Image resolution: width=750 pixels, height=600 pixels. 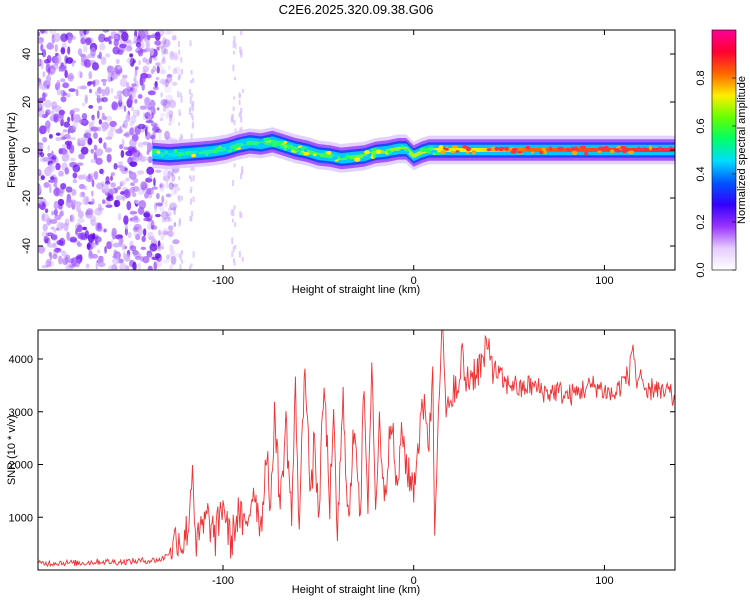 I want to click on colorbar-tick-label: 0.2, so click(x=701, y=221).